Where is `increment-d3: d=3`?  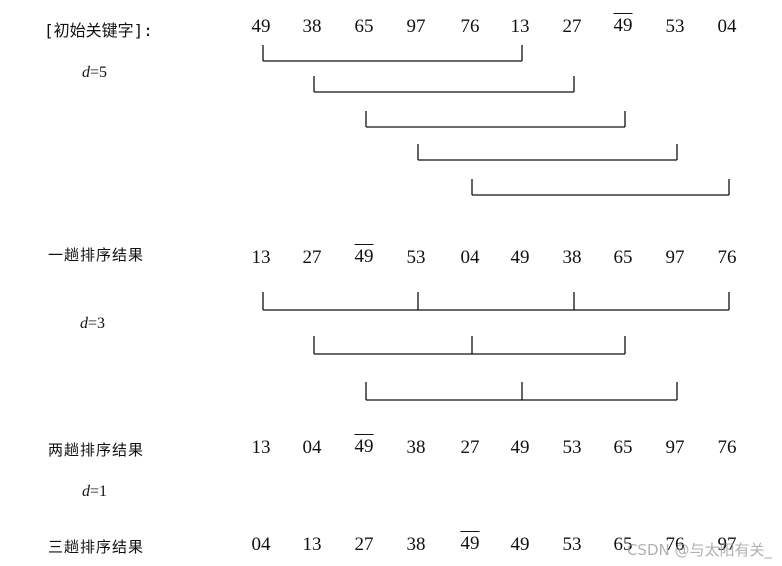 increment-d3: d=3 is located at coordinates (93, 323).